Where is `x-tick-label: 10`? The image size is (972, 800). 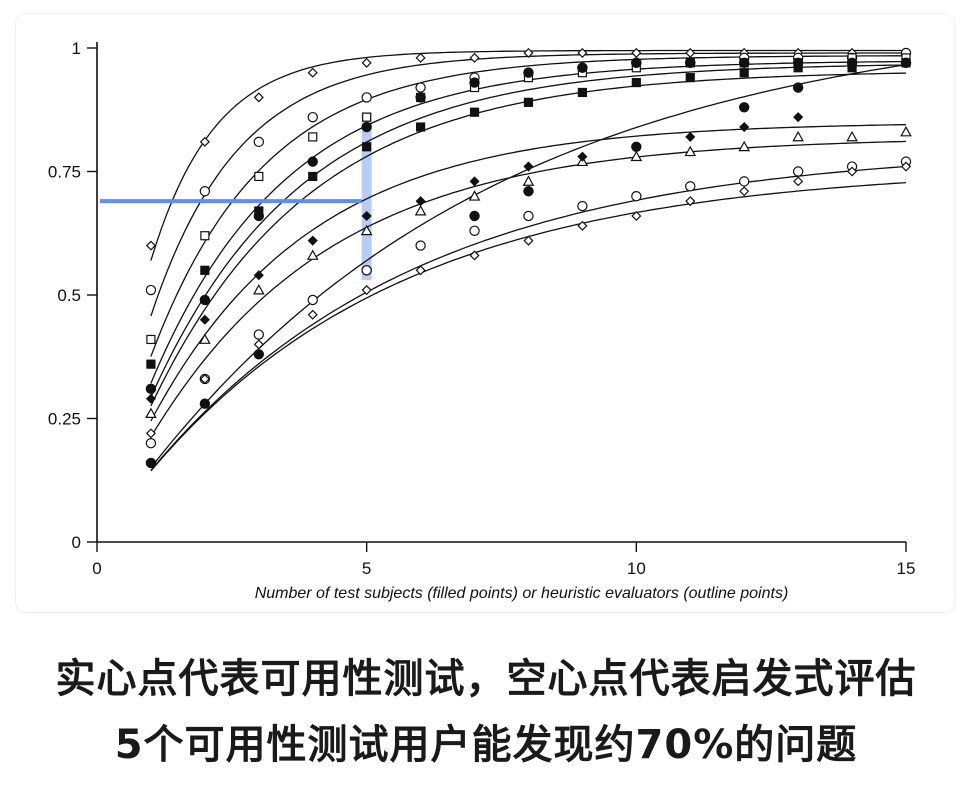
x-tick-label: 10 is located at coordinates (636, 568).